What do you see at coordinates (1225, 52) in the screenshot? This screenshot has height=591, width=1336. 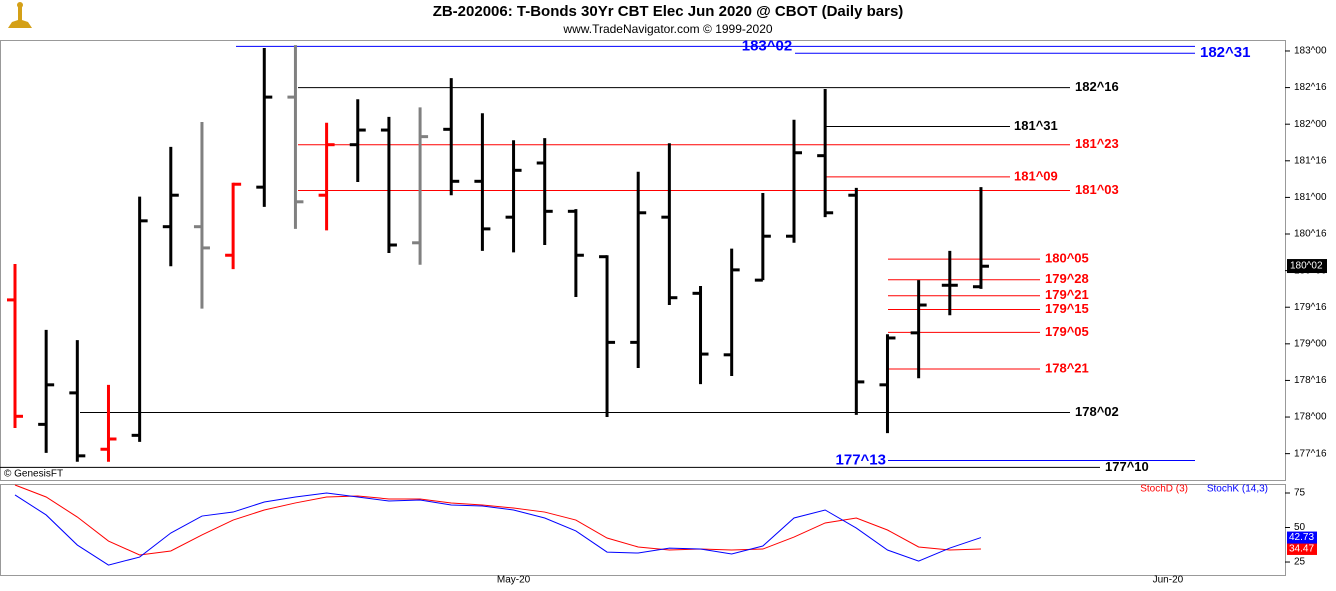 I see `level-label: 182^31` at bounding box center [1225, 52].